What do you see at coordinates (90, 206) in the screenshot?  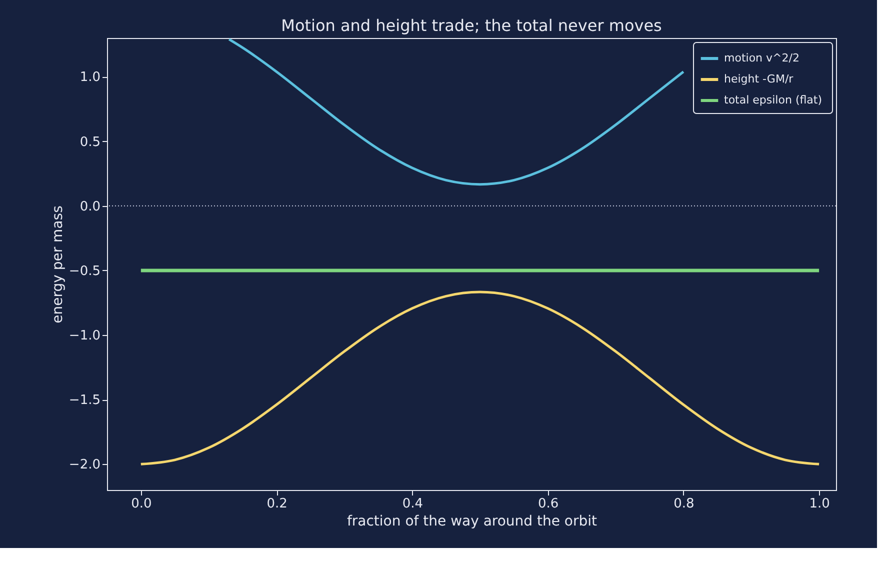 I see `y-tick-label: 0.0` at bounding box center [90, 206].